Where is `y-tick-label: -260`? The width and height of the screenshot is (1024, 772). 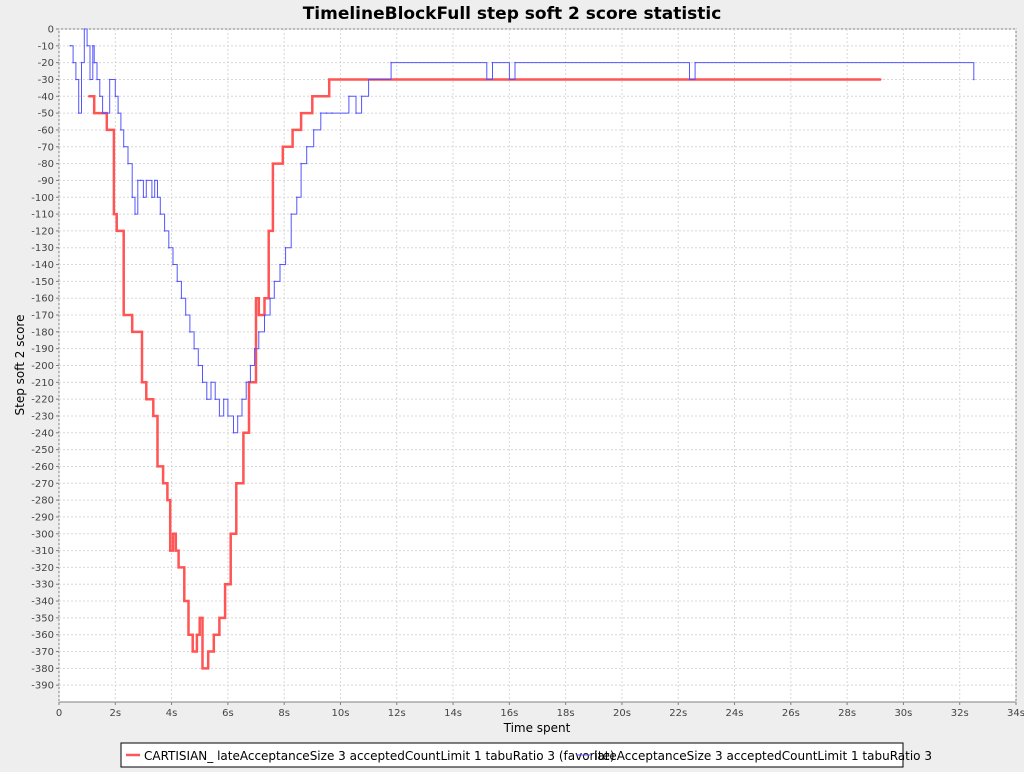
y-tick-label: -260 is located at coordinates (42, 467).